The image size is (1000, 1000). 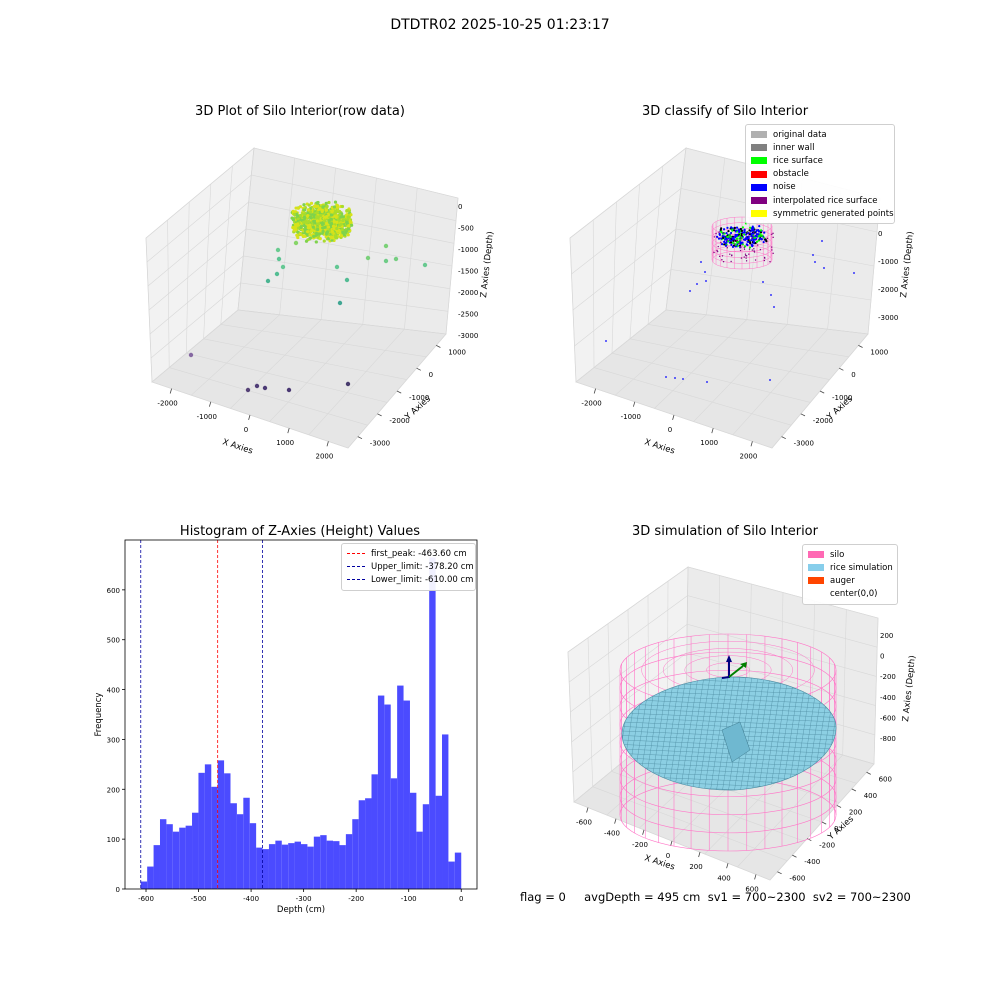 What do you see at coordinates (210, 404) in the screenshot?
I see `x-axis-tick` at bounding box center [210, 404].